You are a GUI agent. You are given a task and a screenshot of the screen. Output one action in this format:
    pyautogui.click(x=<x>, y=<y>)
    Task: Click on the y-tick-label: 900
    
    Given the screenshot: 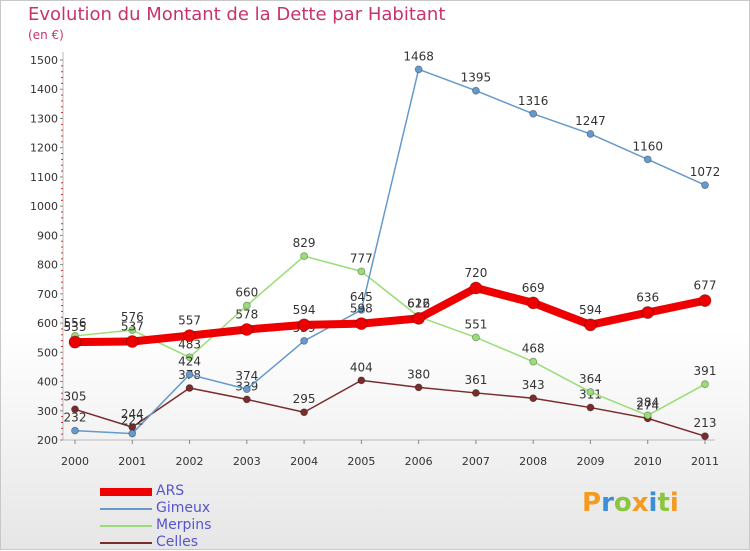 What is the action you would take?
    pyautogui.click(x=47, y=235)
    